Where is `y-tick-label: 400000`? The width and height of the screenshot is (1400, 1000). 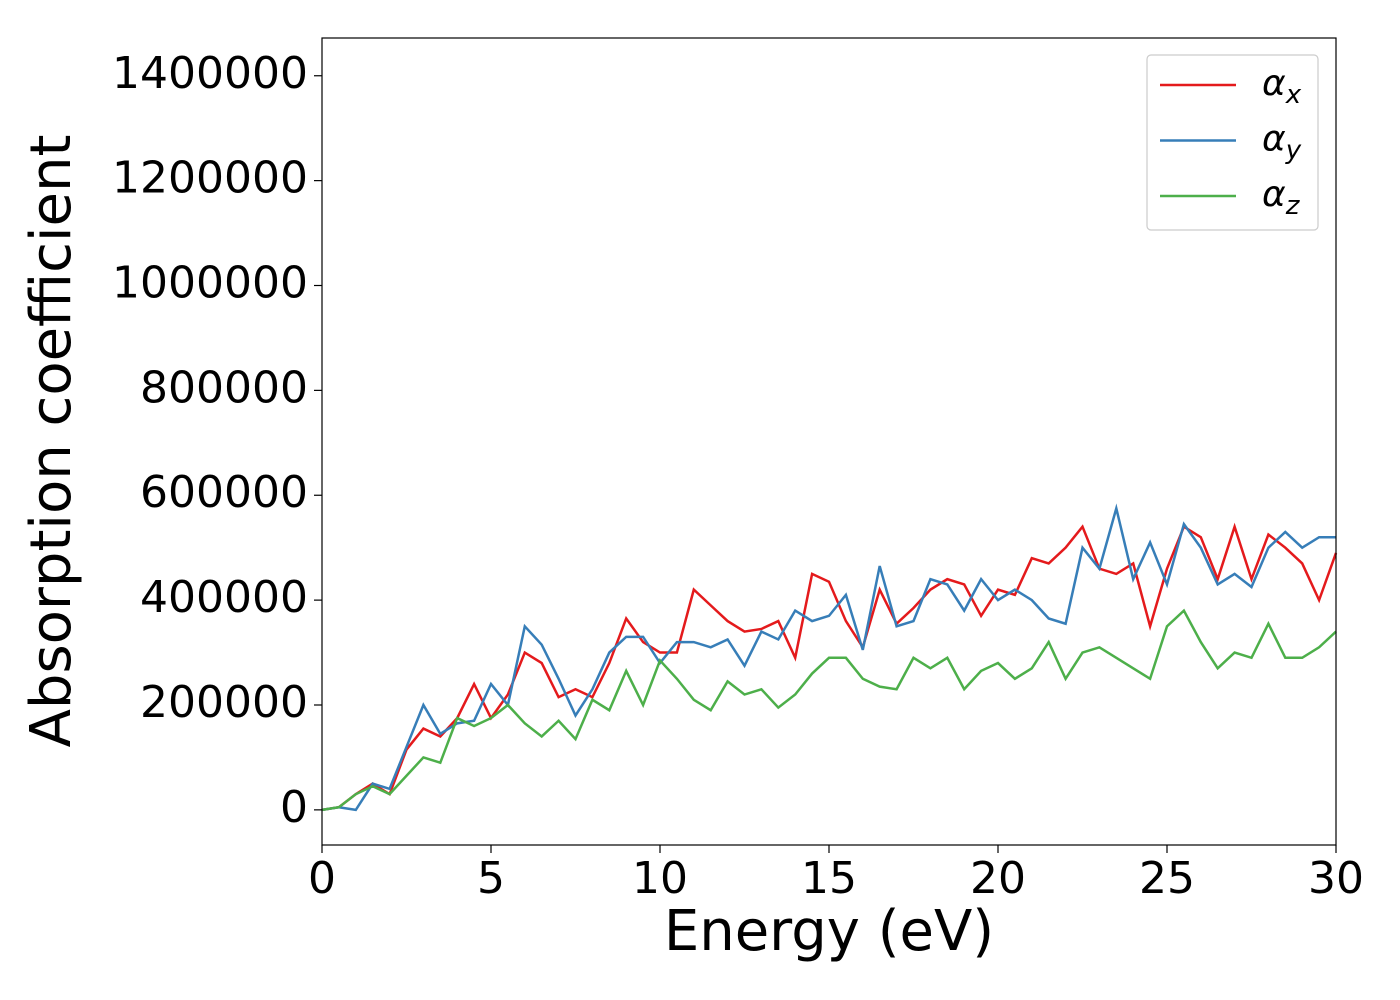
y-tick-label: 400000 is located at coordinates (224, 597).